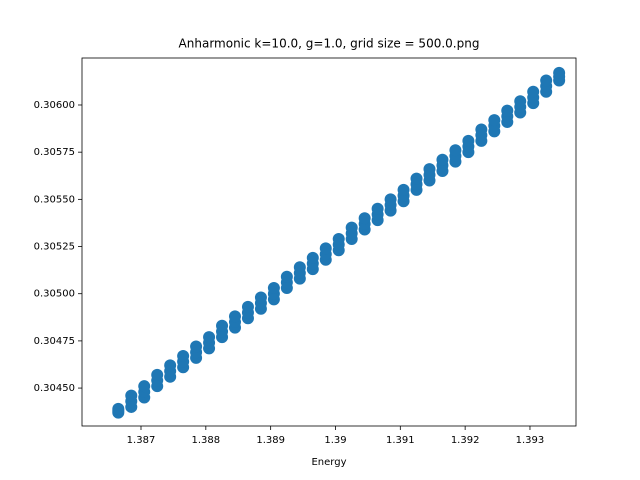 Image resolution: width=640 pixels, height=480 pixels. Describe the element at coordinates (465, 440) in the screenshot. I see `x-tick-label: 1.392` at that location.